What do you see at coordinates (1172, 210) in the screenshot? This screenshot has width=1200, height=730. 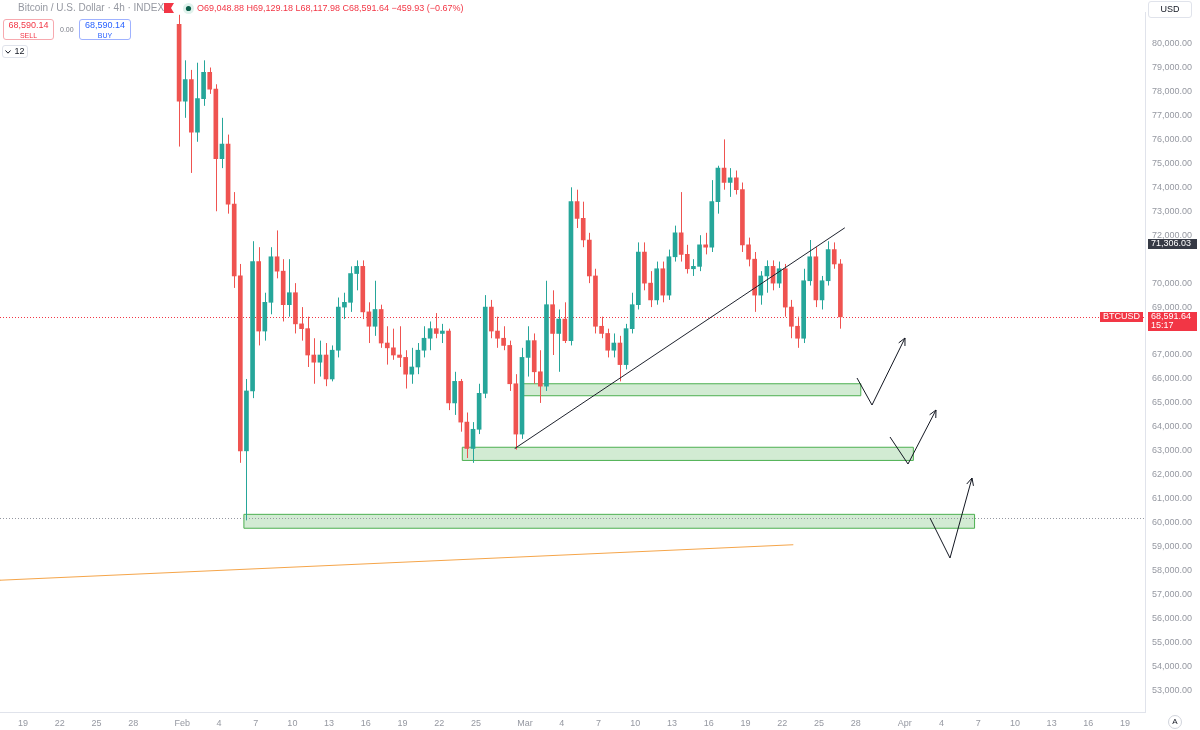 I see `y-tick-label: 73,000.00` at bounding box center [1172, 210].